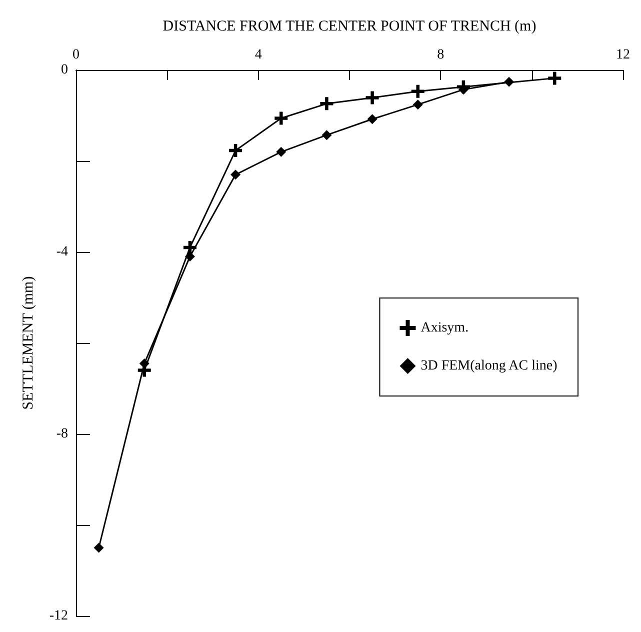 The width and height of the screenshot is (641, 632). What do you see at coordinates (440, 55) in the screenshot?
I see `x-tick-label: 8` at bounding box center [440, 55].